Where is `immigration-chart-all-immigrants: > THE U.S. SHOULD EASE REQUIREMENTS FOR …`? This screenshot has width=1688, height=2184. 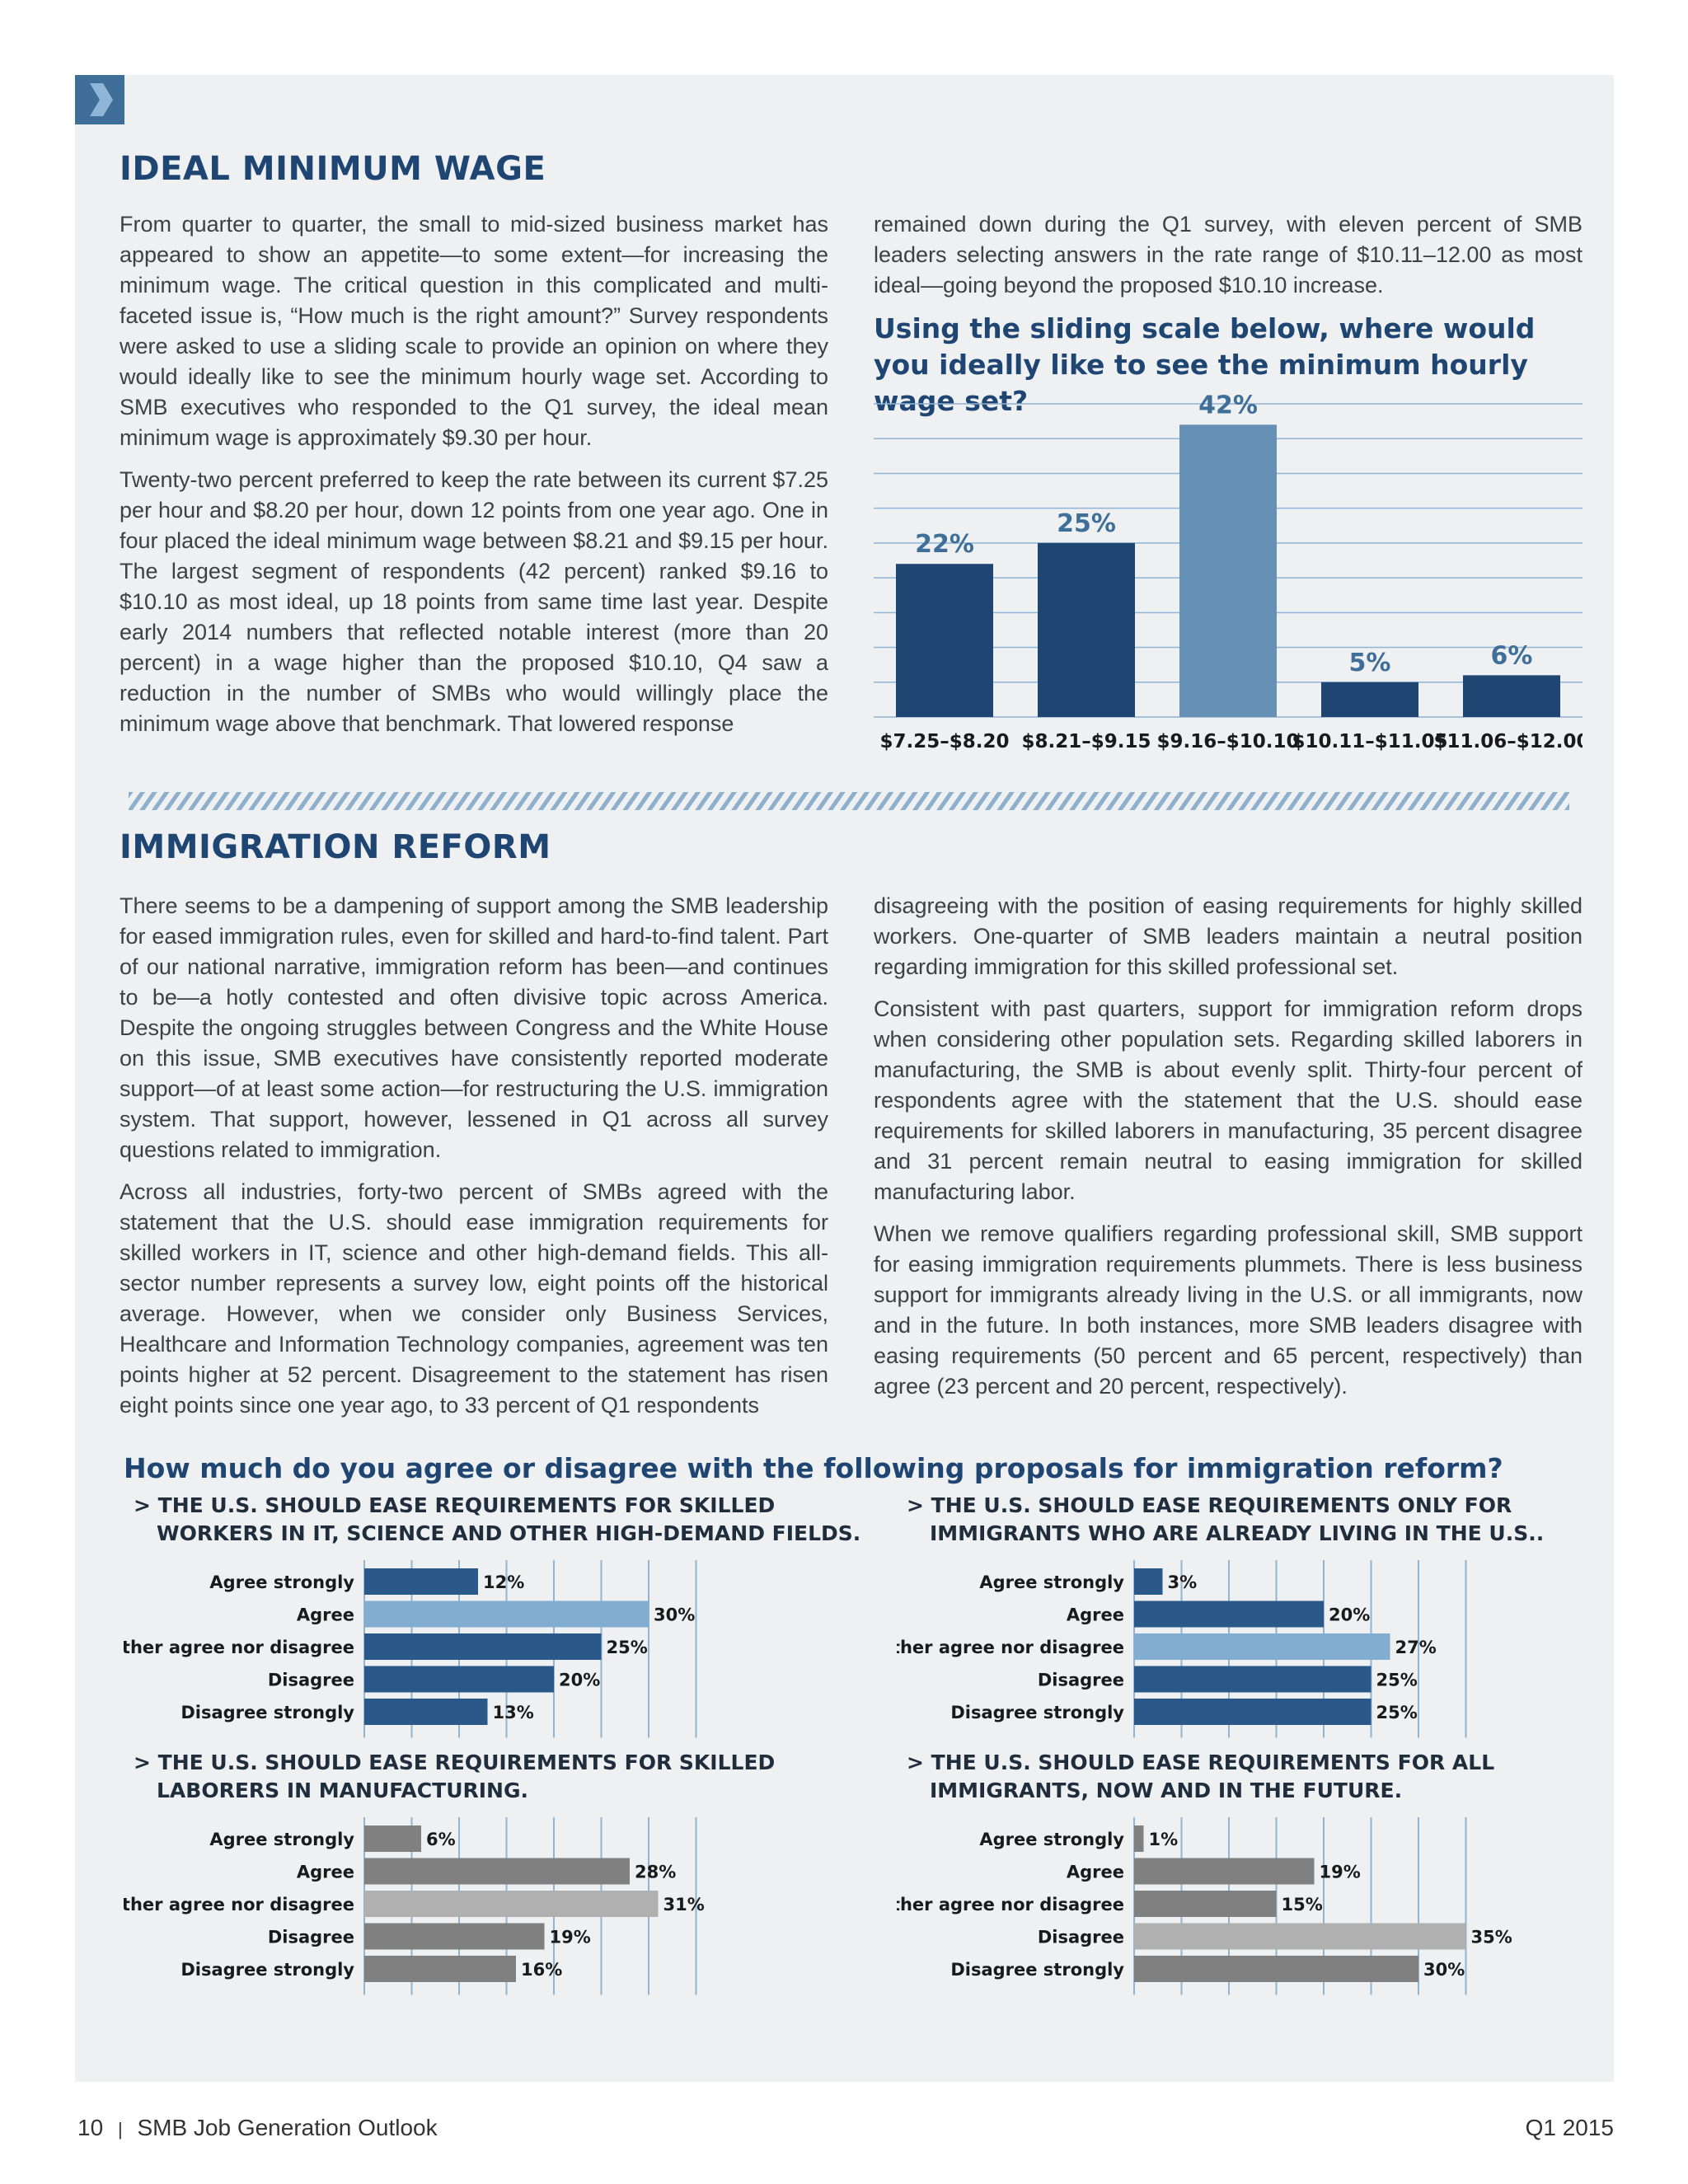 immigration-chart-all-immigrants: > THE U.S. SHOULD EASE REQUIREMENTS FOR … is located at coordinates (1205, 1874).